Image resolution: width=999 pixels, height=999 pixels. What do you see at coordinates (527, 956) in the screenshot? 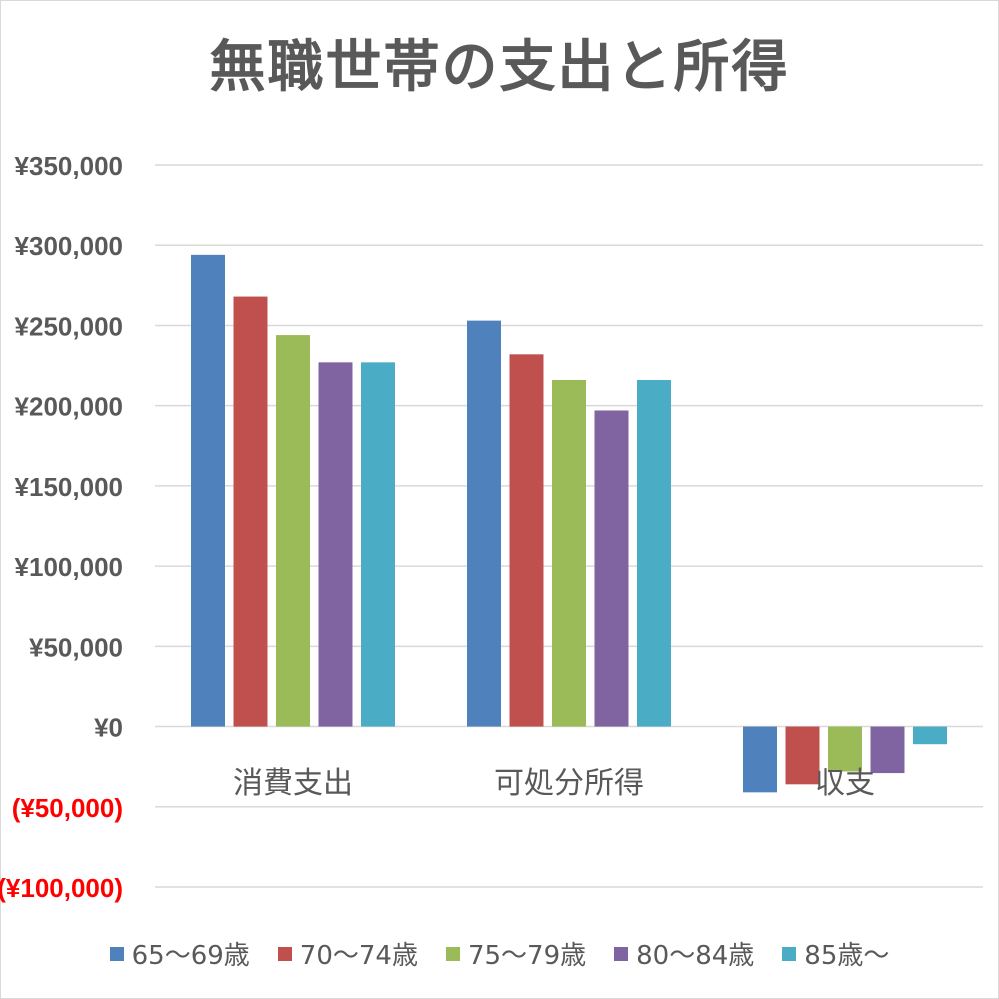
I see `legend-label: 75〜79歳` at bounding box center [527, 956].